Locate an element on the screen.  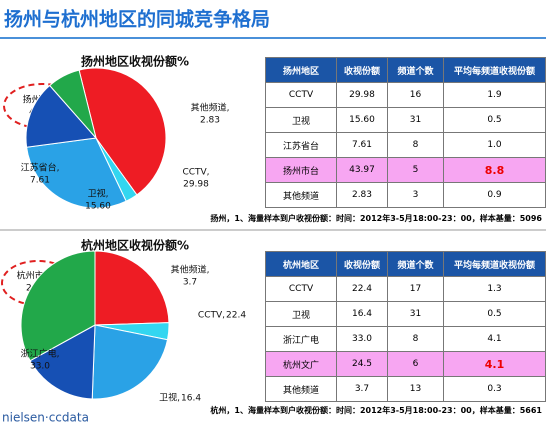
table-cell: 8.8 is located at coordinates (494, 170).